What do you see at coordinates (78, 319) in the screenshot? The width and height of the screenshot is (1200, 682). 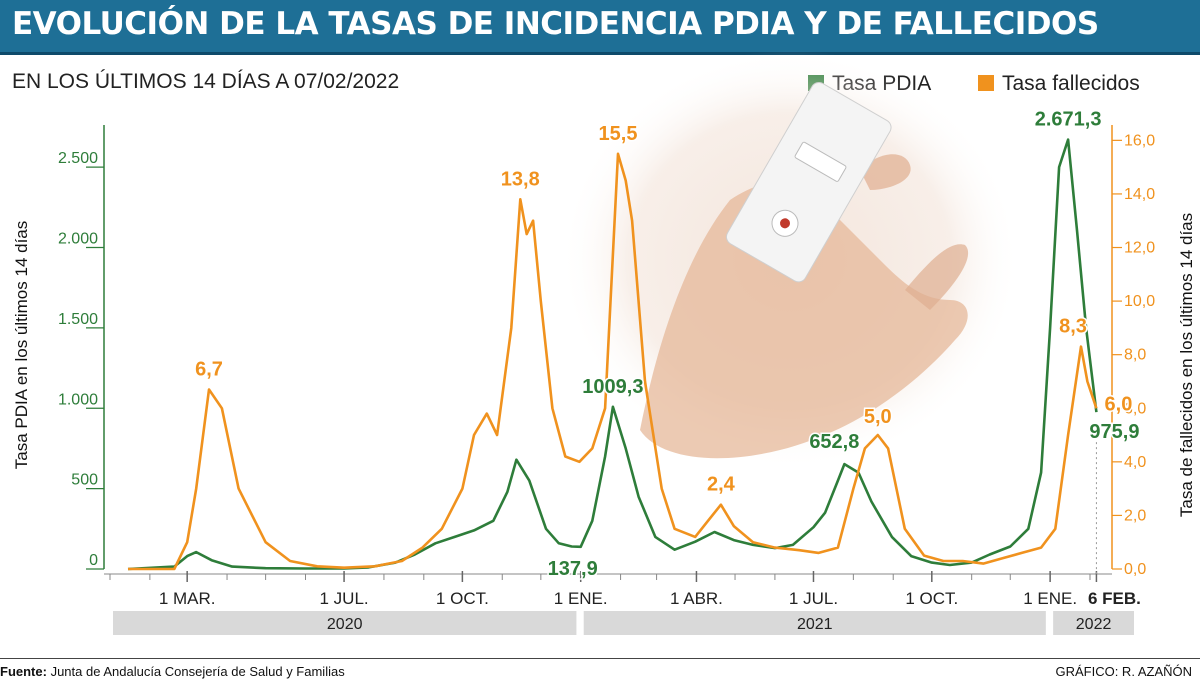 I see `y-tick-label-left: 1.500` at bounding box center [78, 319].